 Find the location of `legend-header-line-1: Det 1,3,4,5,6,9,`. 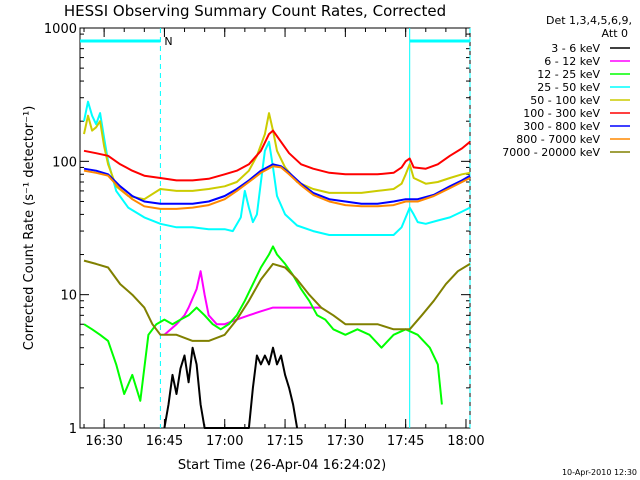

legend-header-line-1: Det 1,3,4,5,6,9, is located at coordinates (589, 20).